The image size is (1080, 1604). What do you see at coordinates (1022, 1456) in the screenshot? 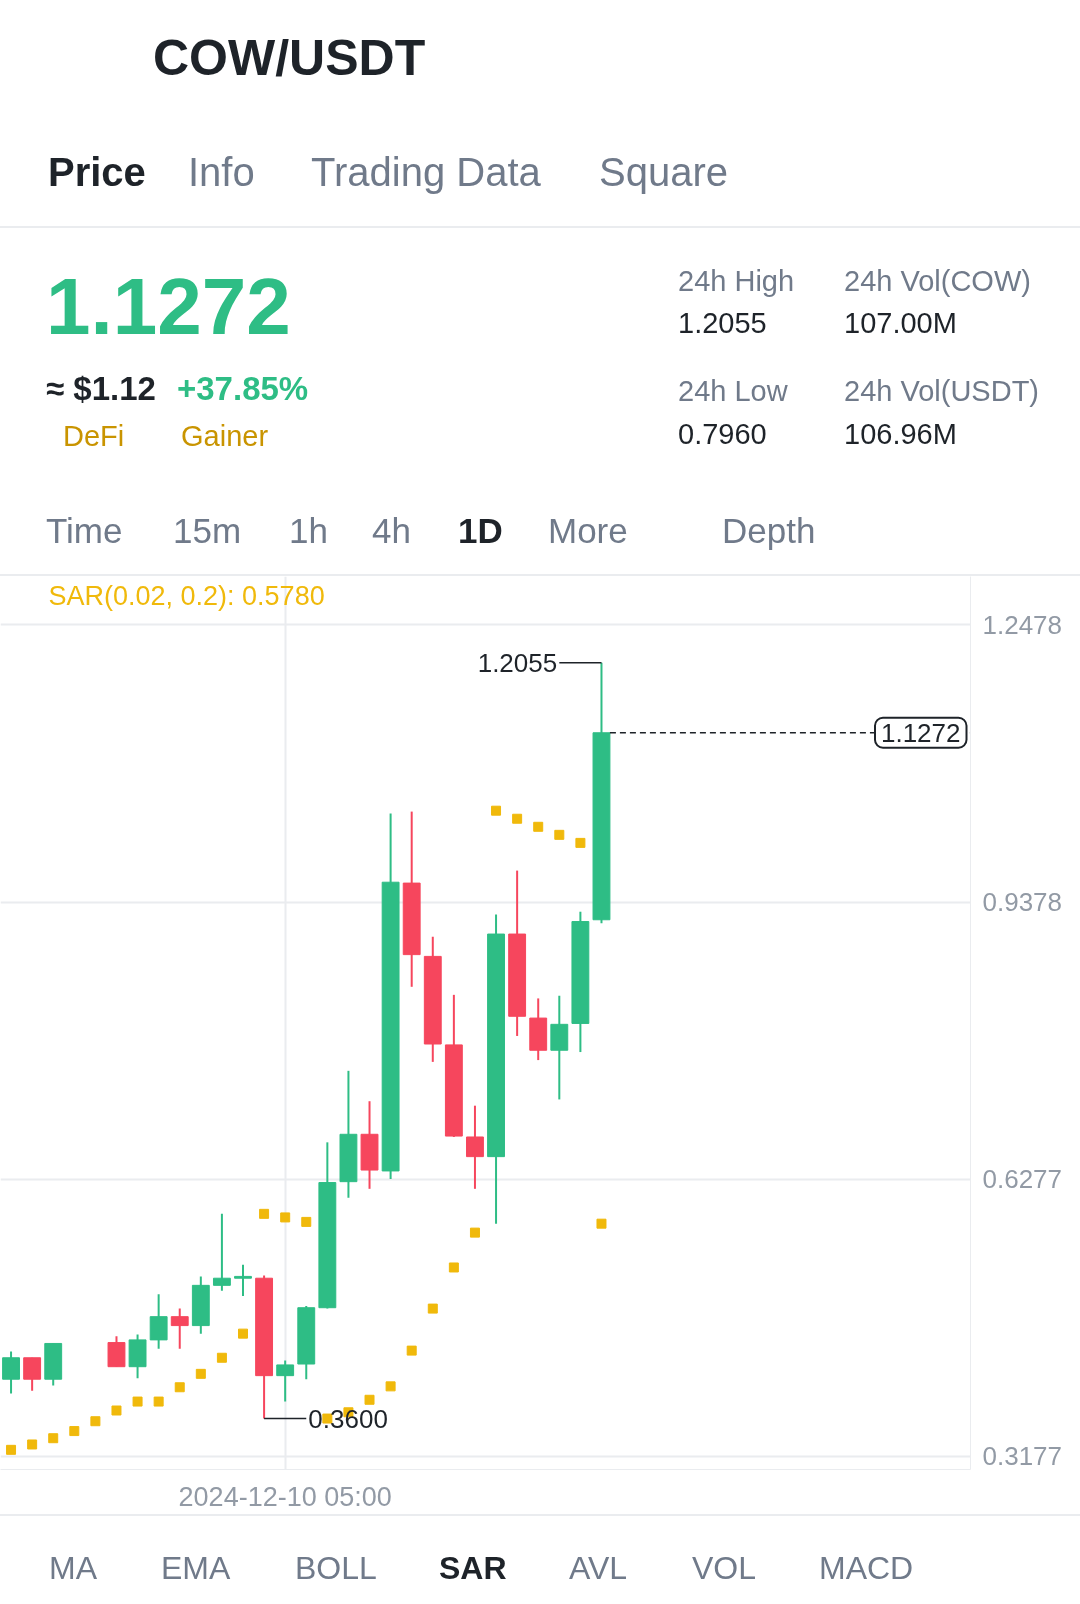
I see `y-tick-label: 0.3177` at bounding box center [1022, 1456].